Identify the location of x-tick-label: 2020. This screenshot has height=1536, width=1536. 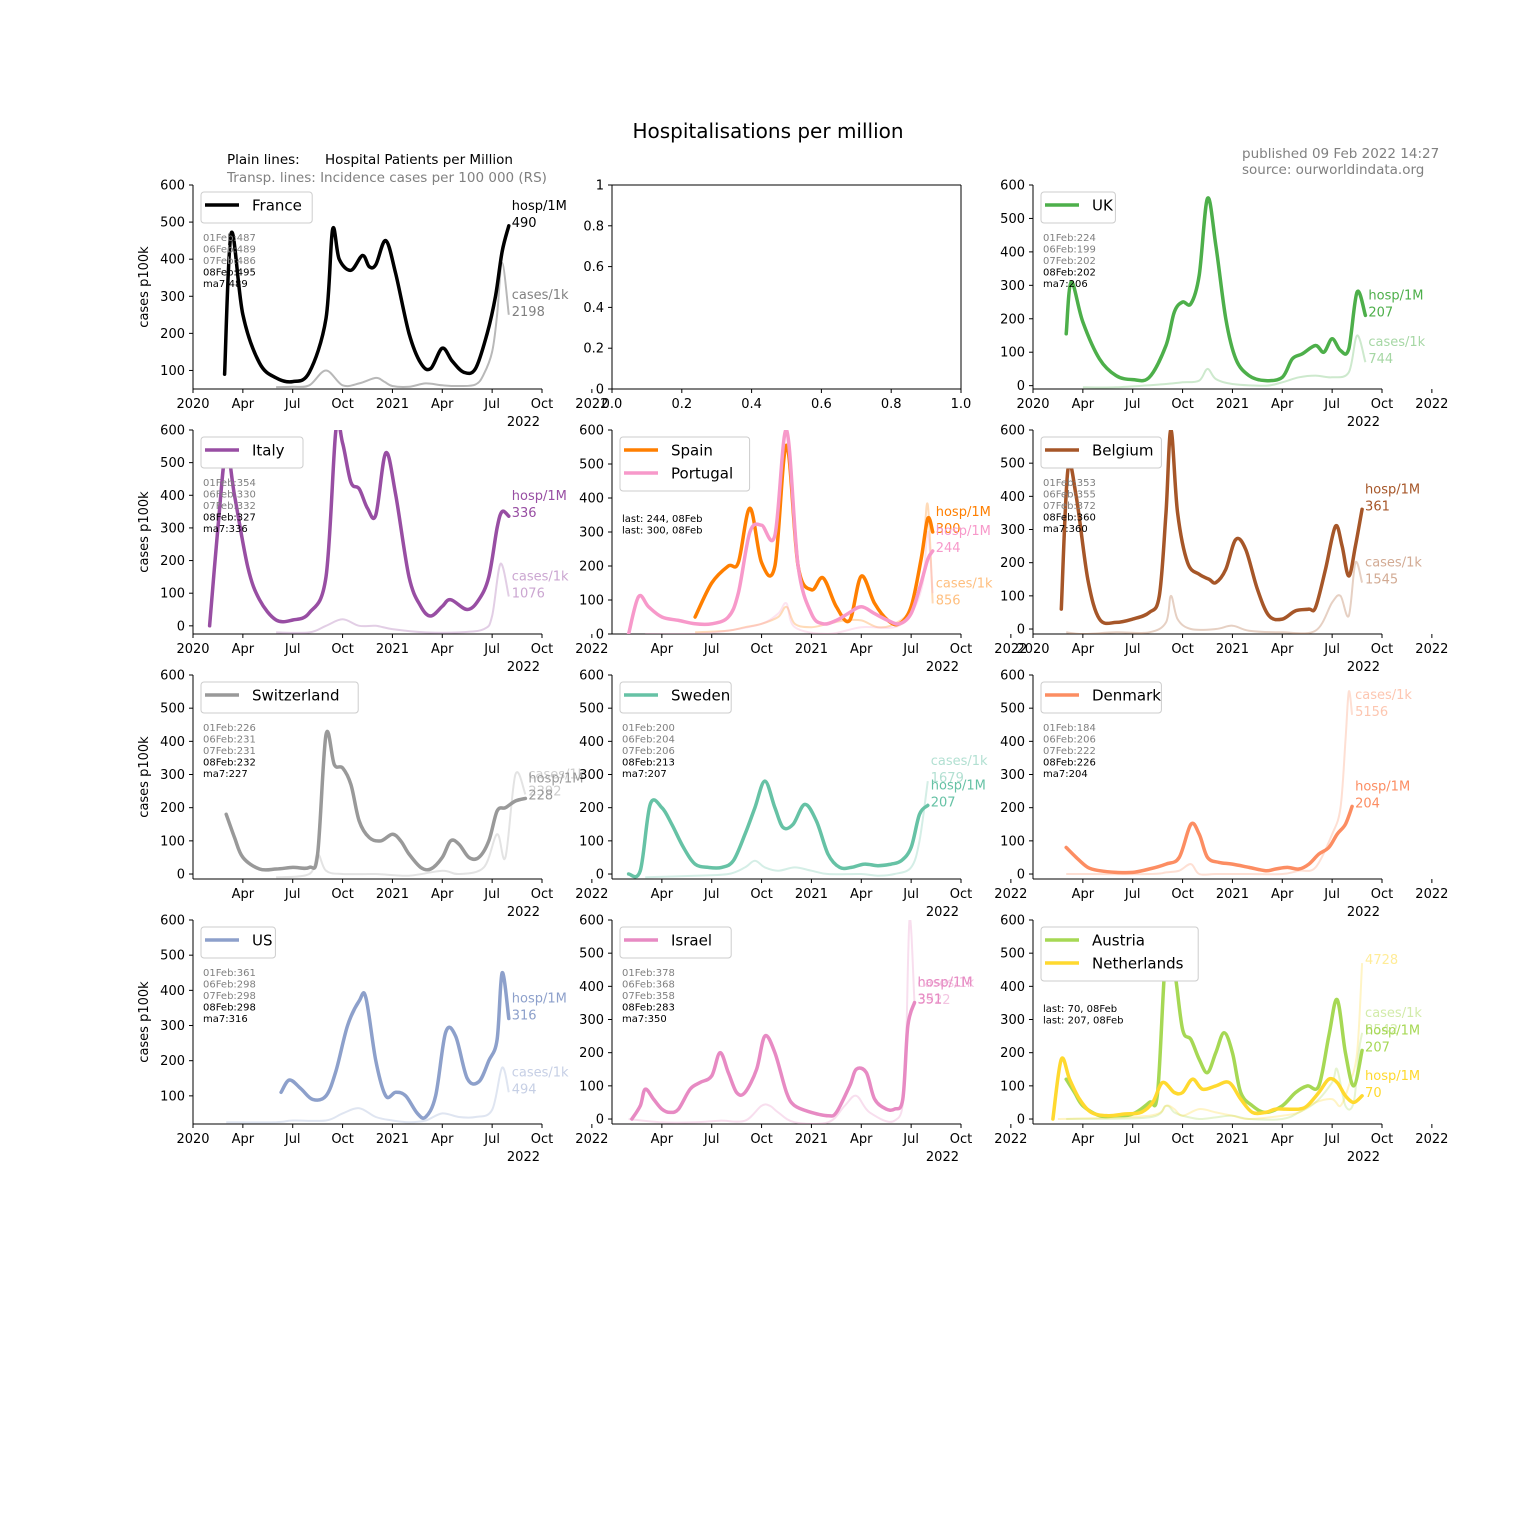
(1032, 404).